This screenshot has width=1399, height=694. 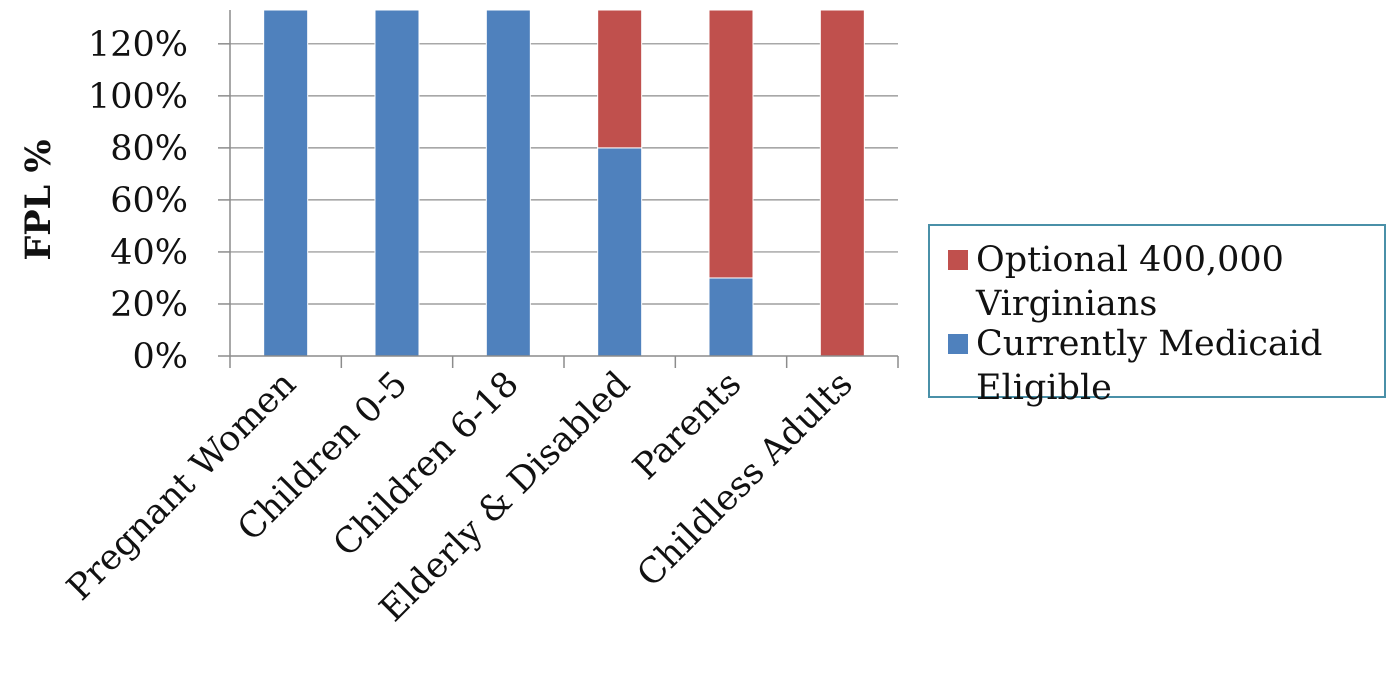 What do you see at coordinates (149, 149) in the screenshot?
I see `y-tick-label: 80%` at bounding box center [149, 149].